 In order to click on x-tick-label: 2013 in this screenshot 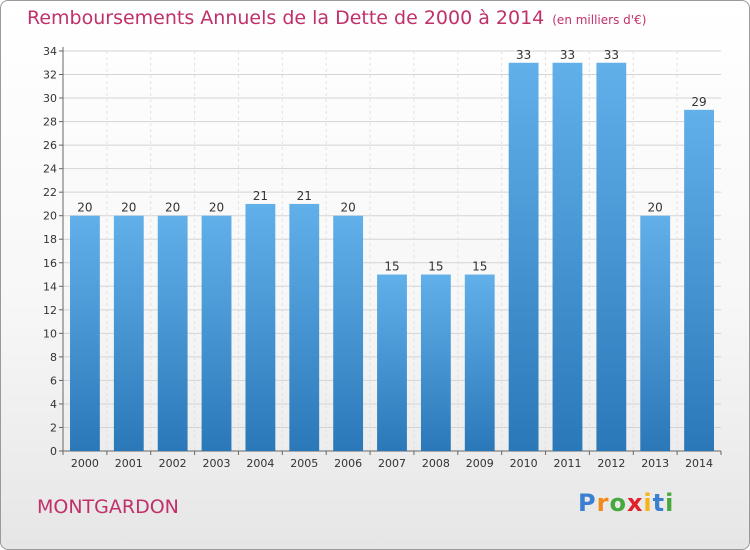, I will do `click(655, 463)`.